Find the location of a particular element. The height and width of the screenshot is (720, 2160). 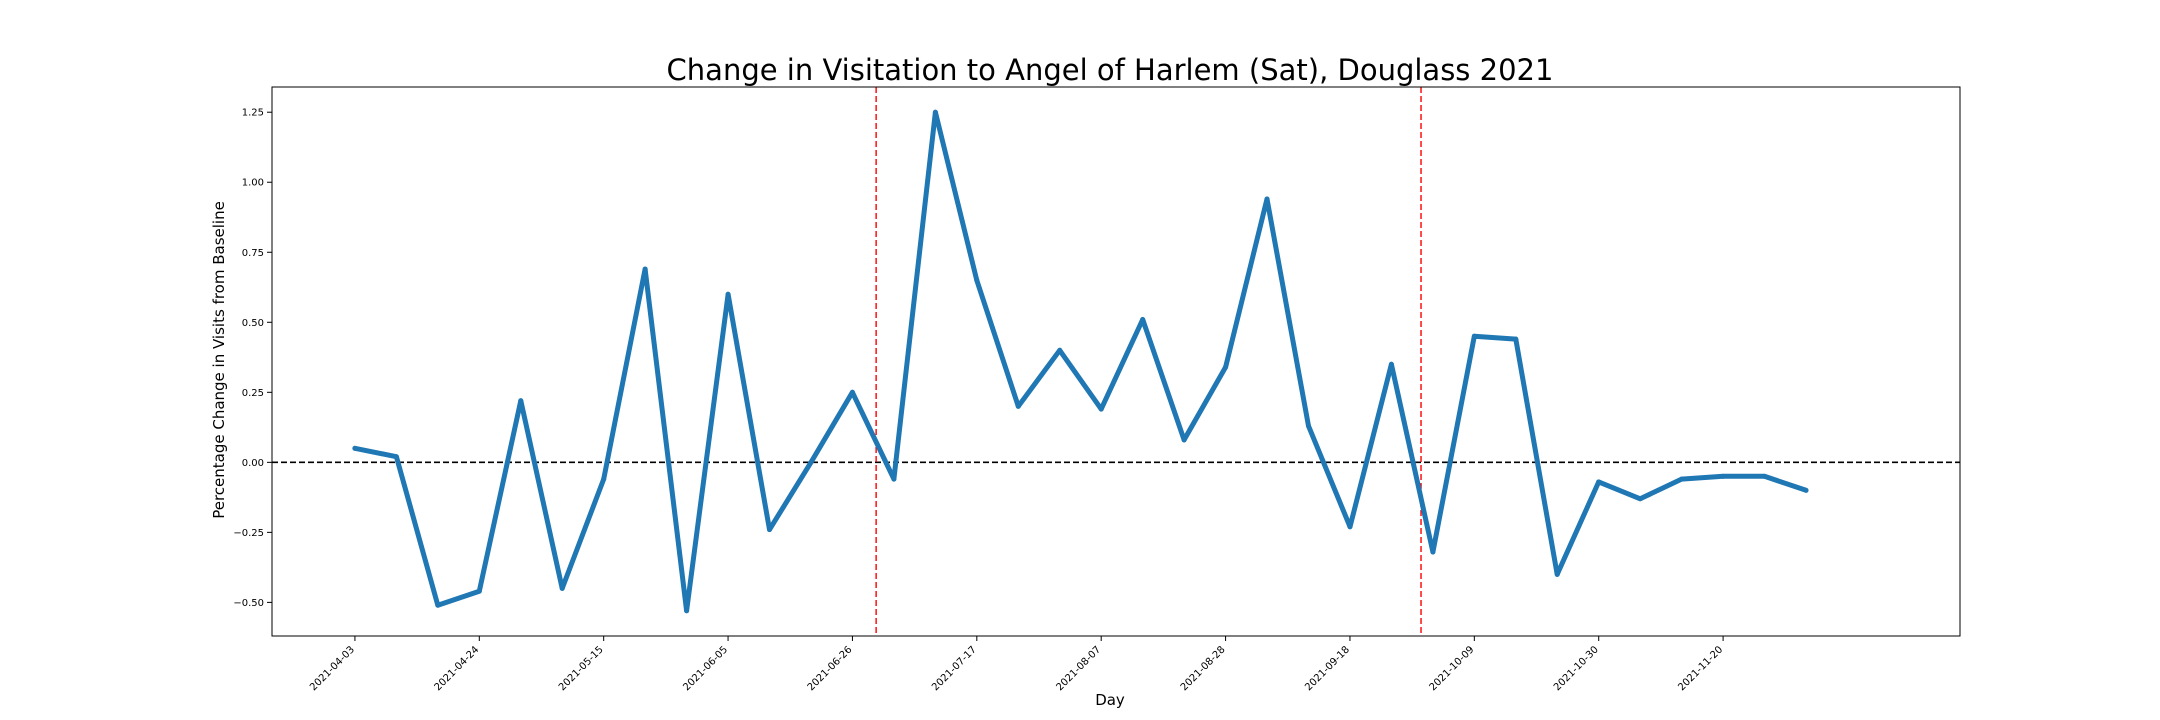

y-tick-label: 0.50 is located at coordinates (253, 323).